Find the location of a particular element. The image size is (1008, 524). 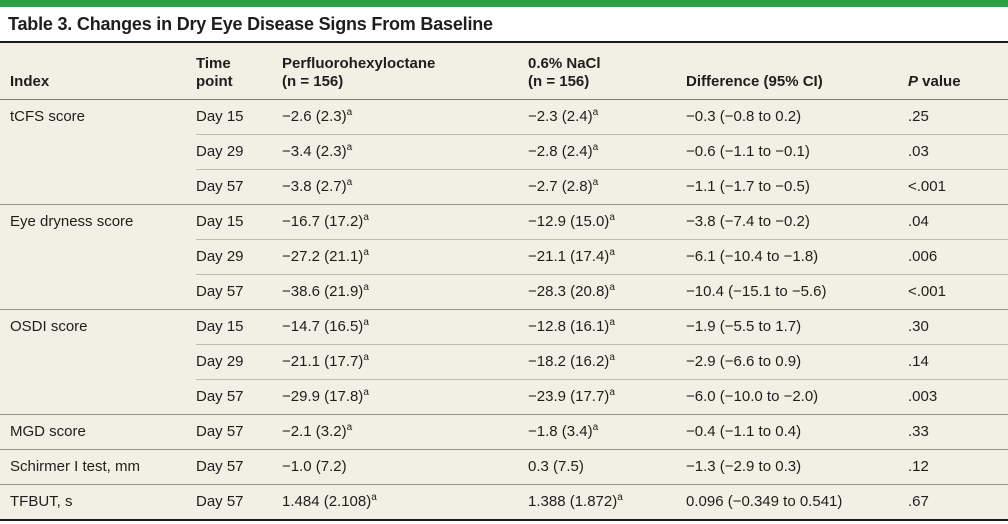

accent-bar is located at coordinates (504, 3).